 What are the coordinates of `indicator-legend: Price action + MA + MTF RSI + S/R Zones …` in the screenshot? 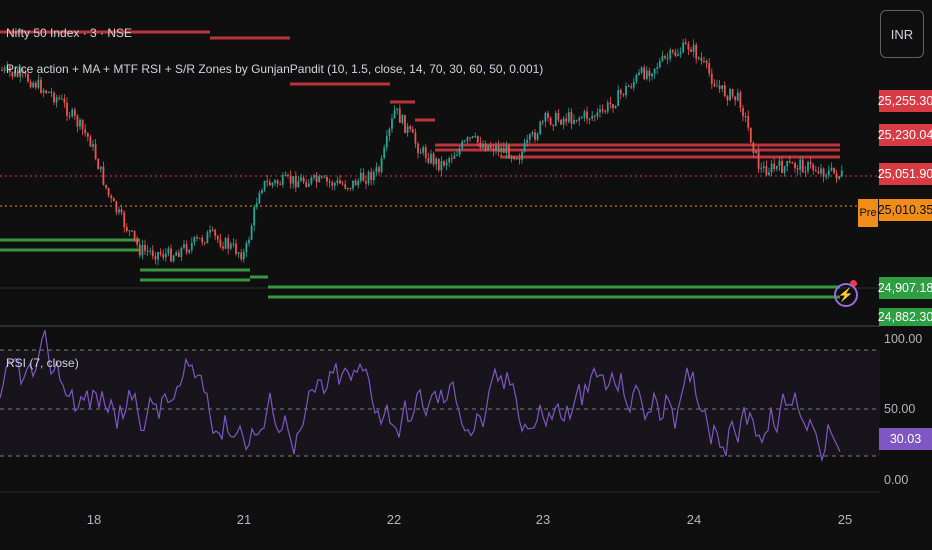 It's located at (275, 69).